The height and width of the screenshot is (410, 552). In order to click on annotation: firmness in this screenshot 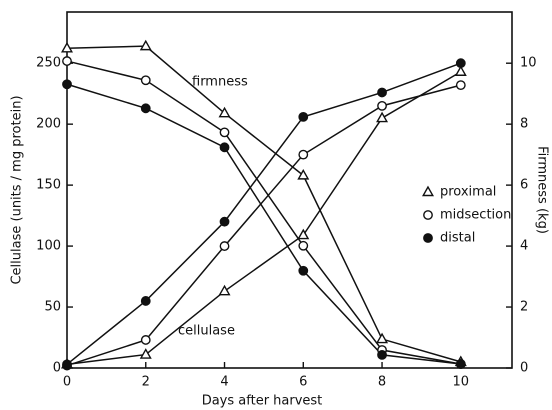, I will do `click(220, 82)`.